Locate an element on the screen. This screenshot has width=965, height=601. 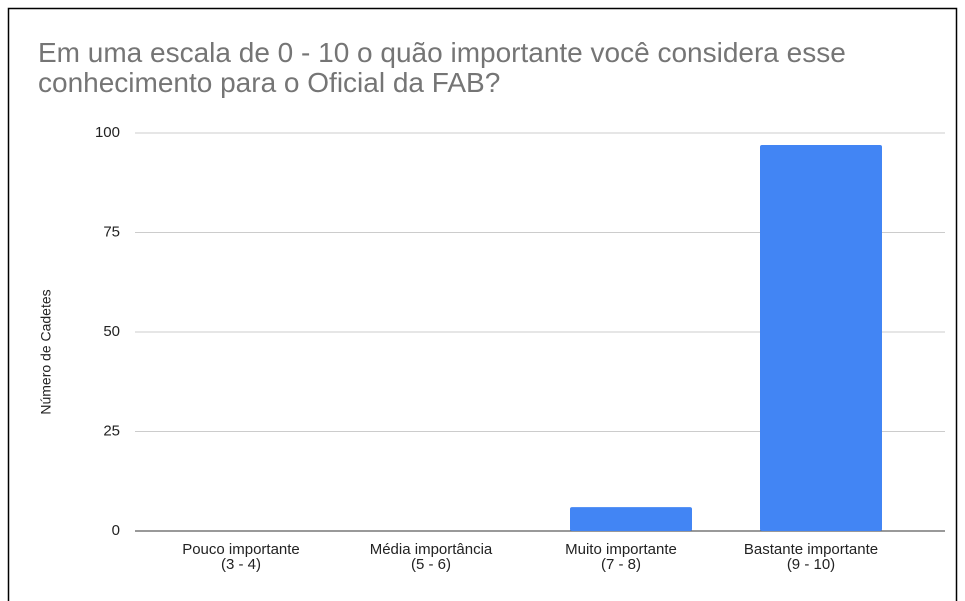
y-tick-label: 50 is located at coordinates (111, 331).